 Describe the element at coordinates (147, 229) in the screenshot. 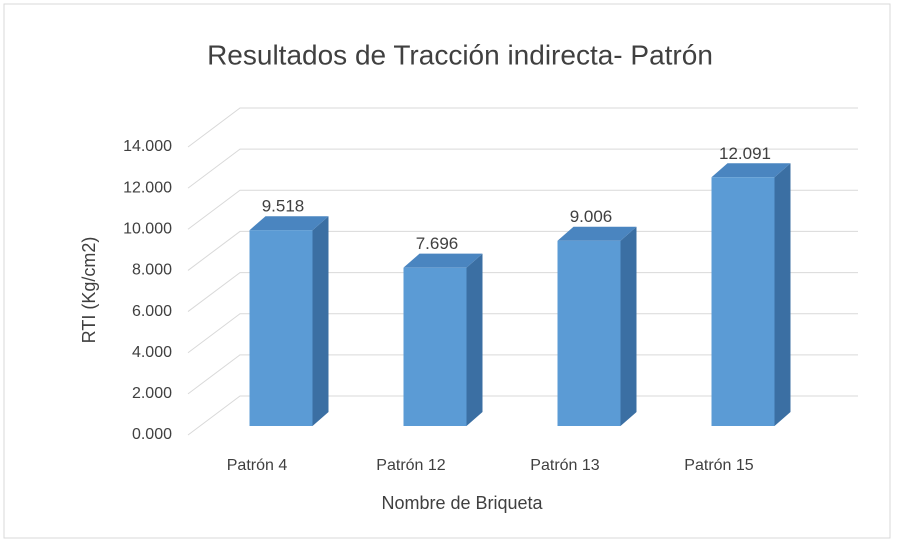

I see `y-tick-label: 10.000` at that location.